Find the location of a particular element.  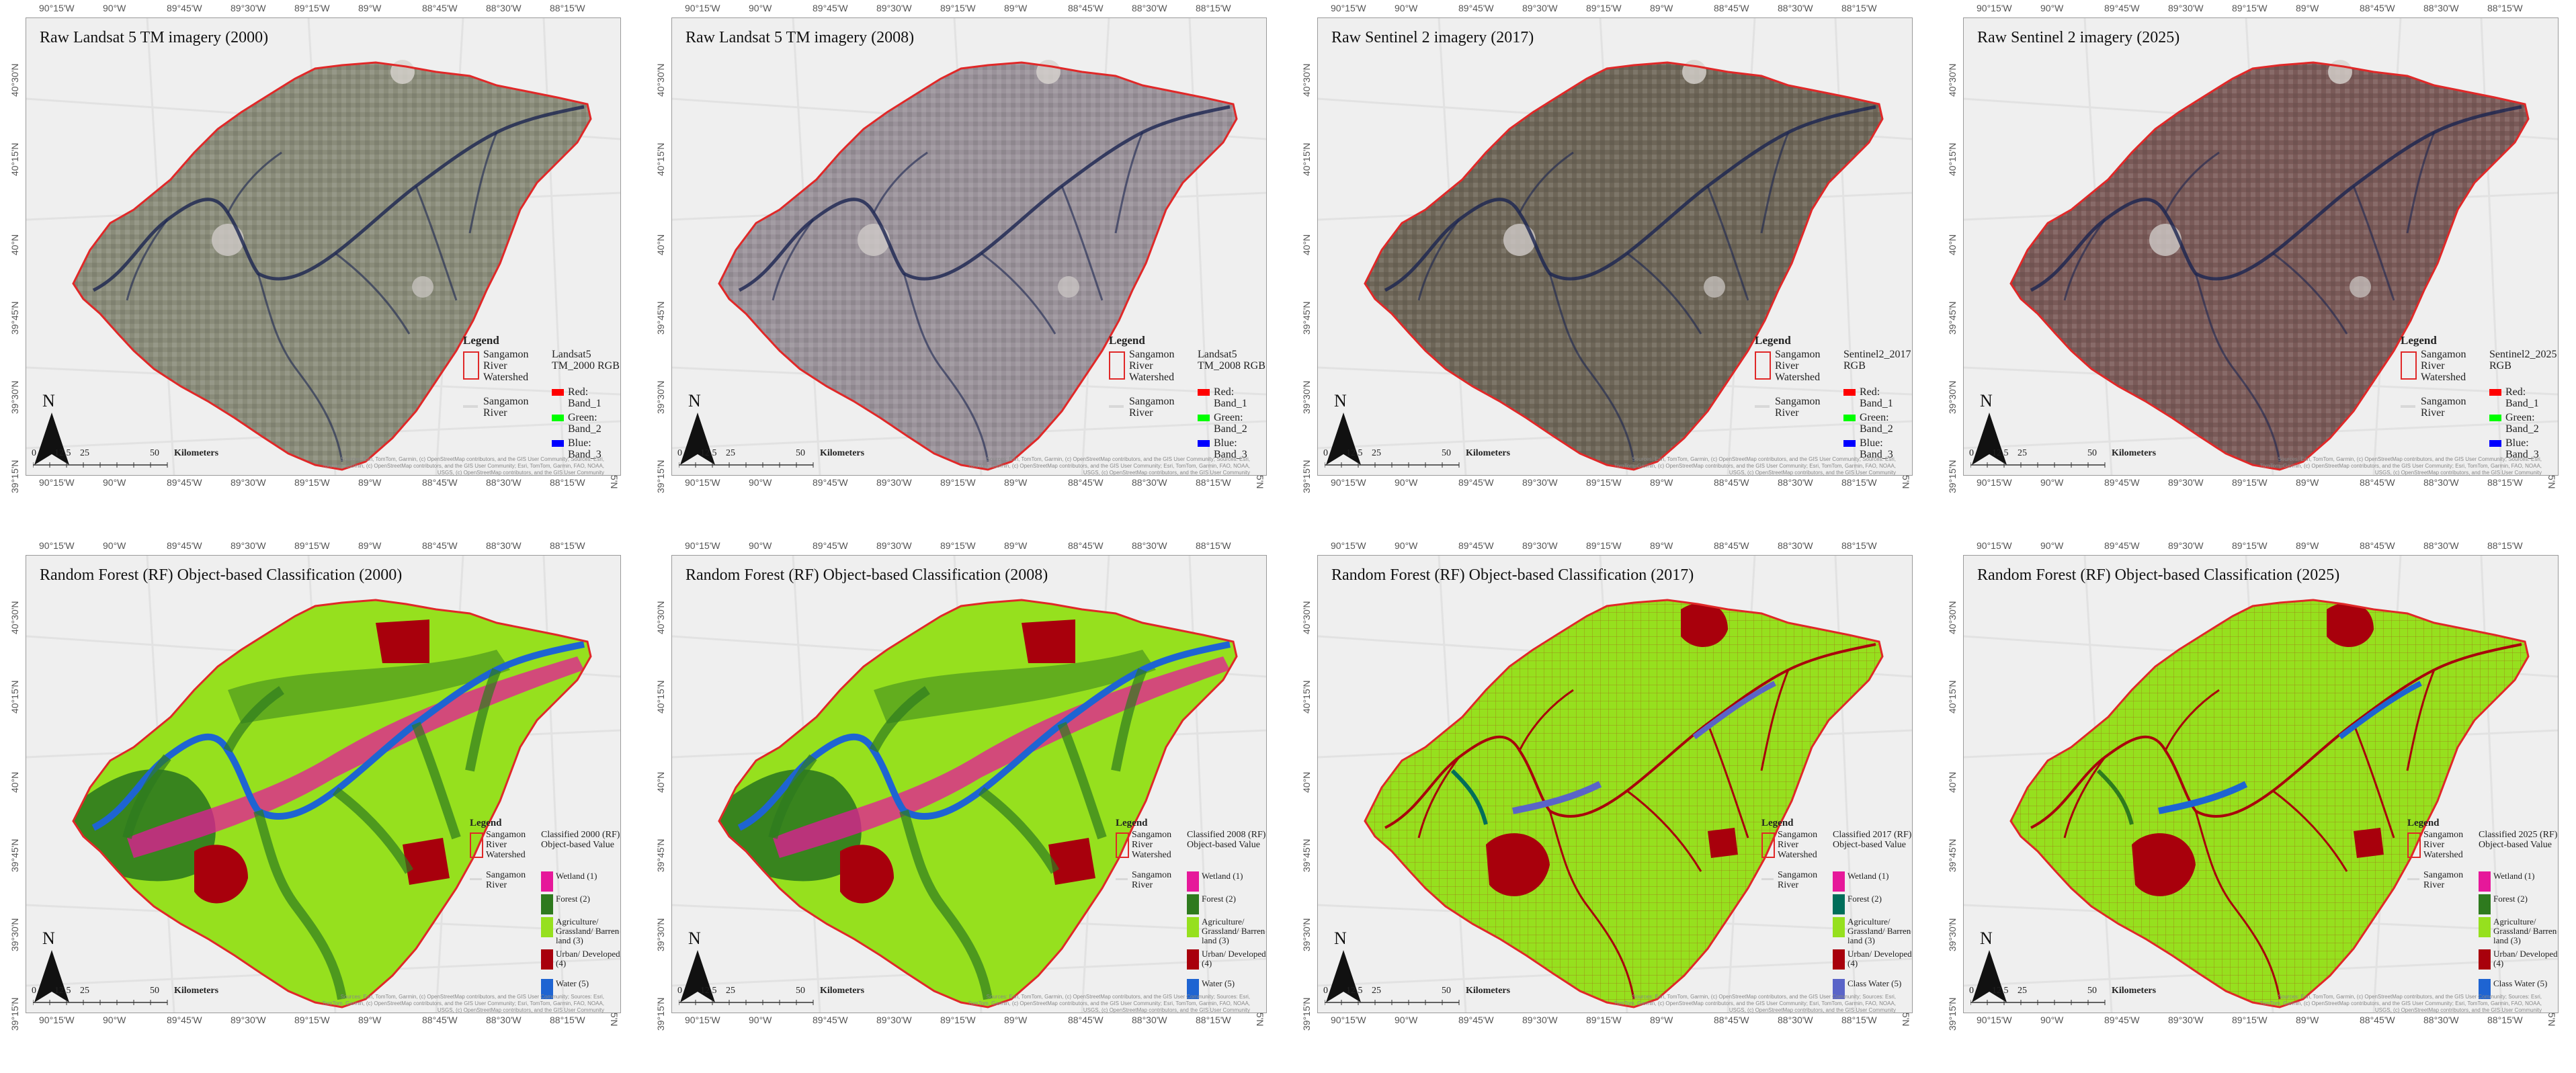

imagery-raster is located at coordinates (1623, 266).